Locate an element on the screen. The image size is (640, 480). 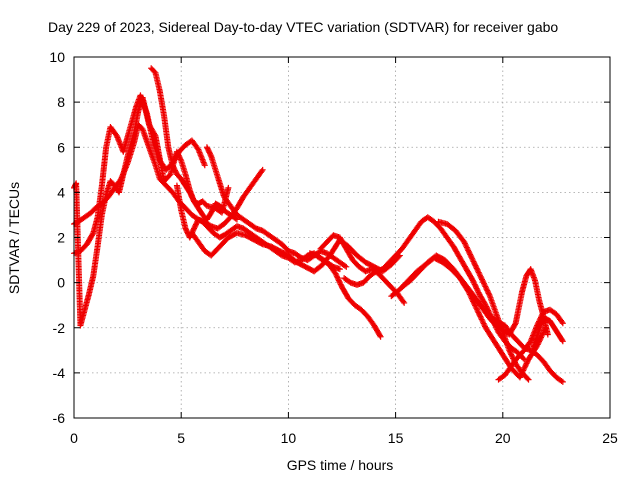
x-tick-label: 0 is located at coordinates (74, 438).